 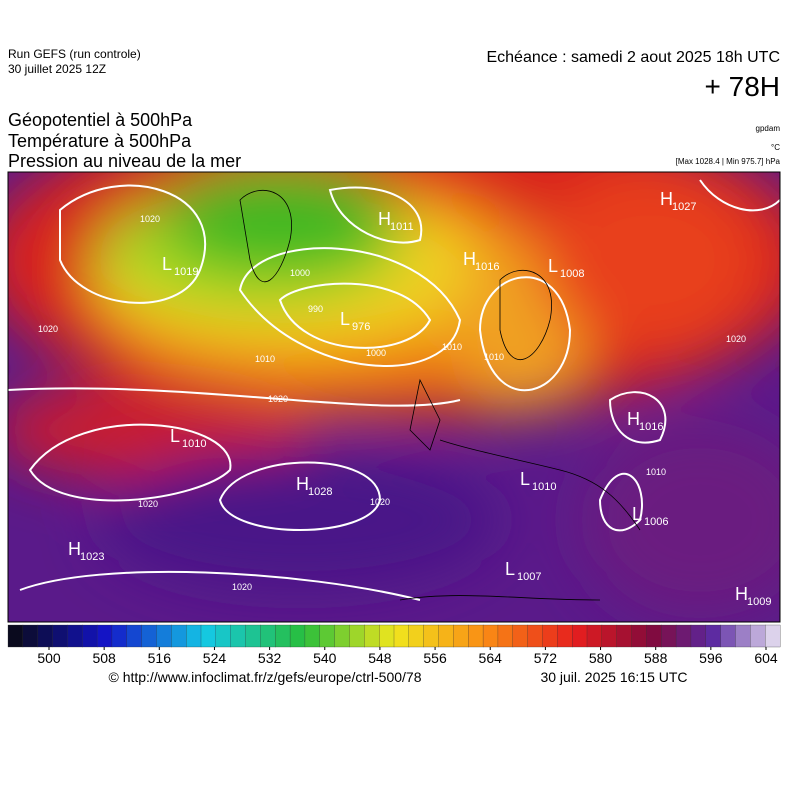 I want to click on center-value: 1019, so click(x=186, y=272).